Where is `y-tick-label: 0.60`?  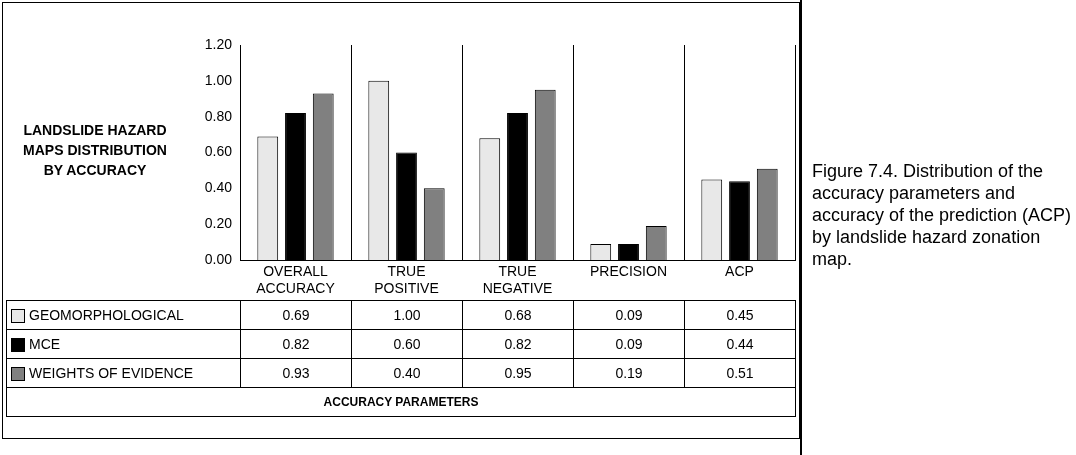 y-tick-label: 0.60 is located at coordinates (218, 151).